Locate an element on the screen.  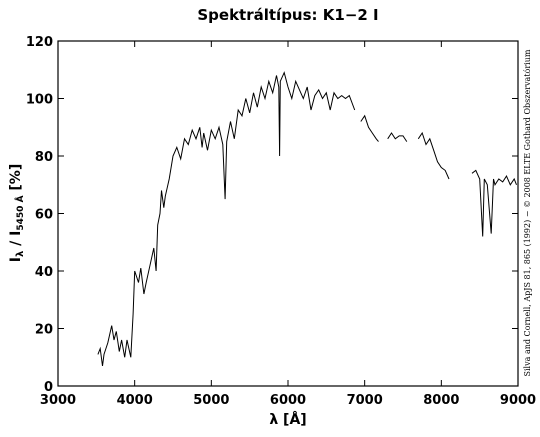
y-label-part: I is located at coordinates (16, 259).